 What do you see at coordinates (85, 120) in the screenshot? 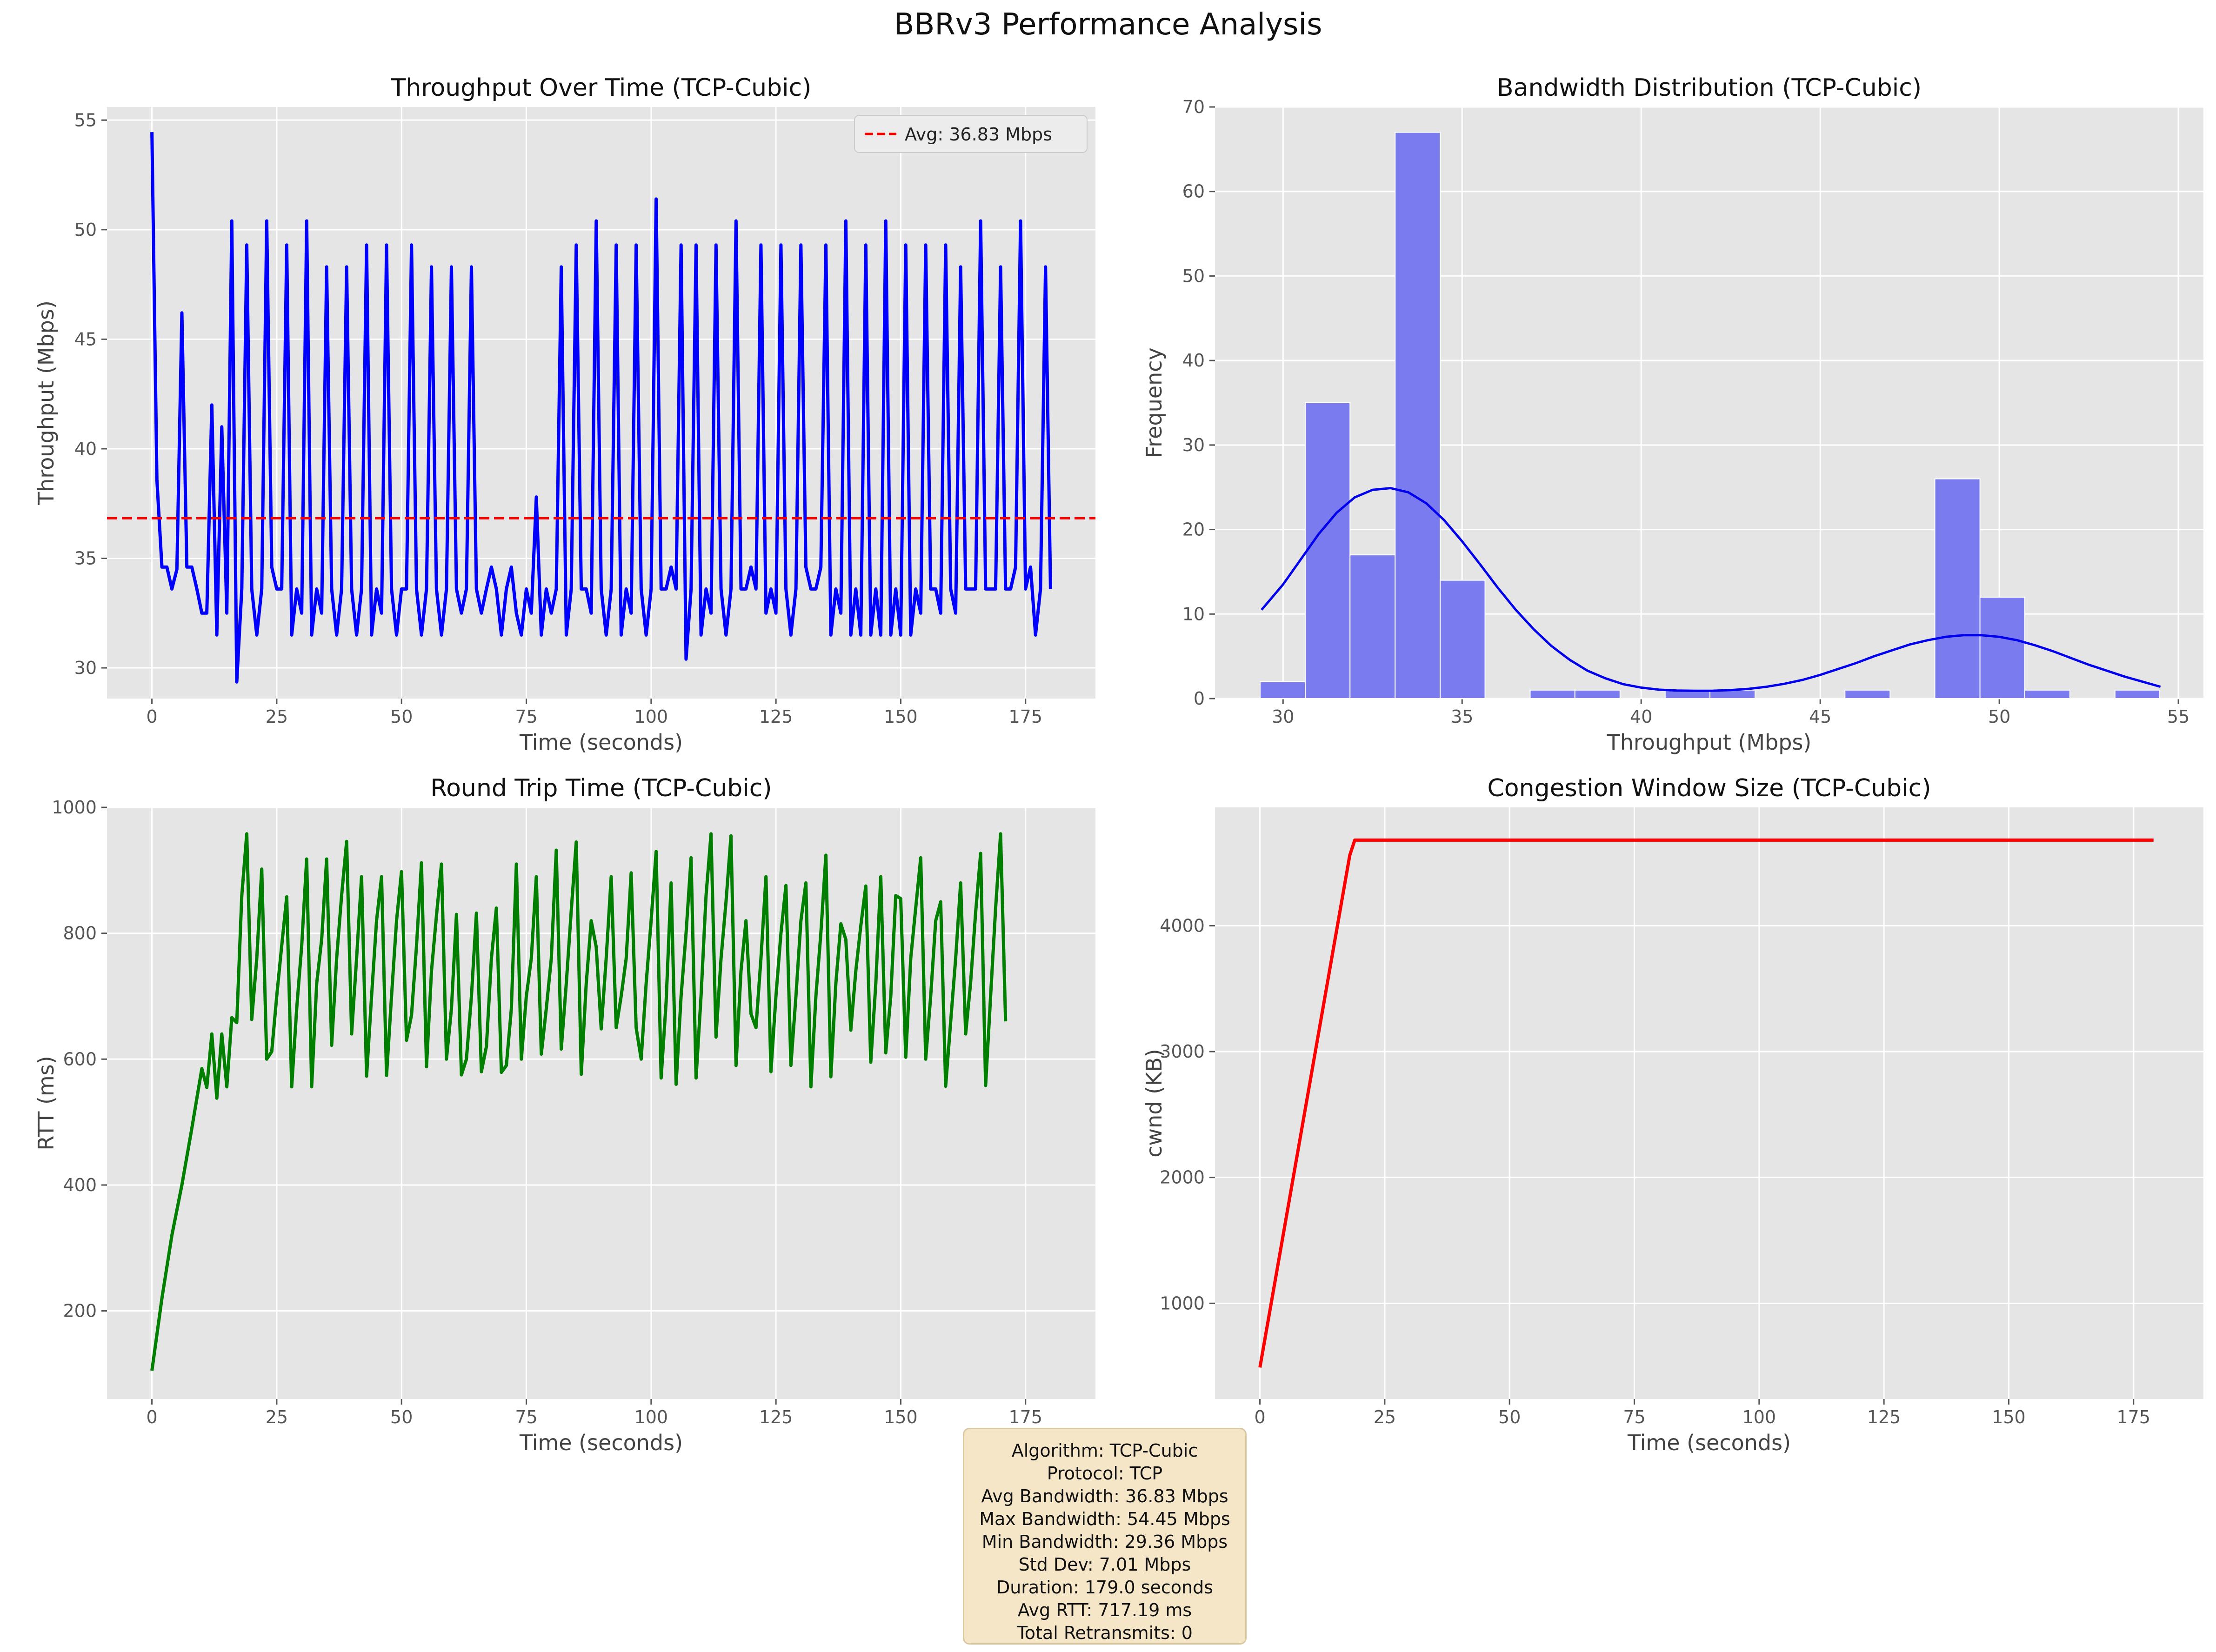
I see `throughput-y-tick-label: 55` at bounding box center [85, 120].